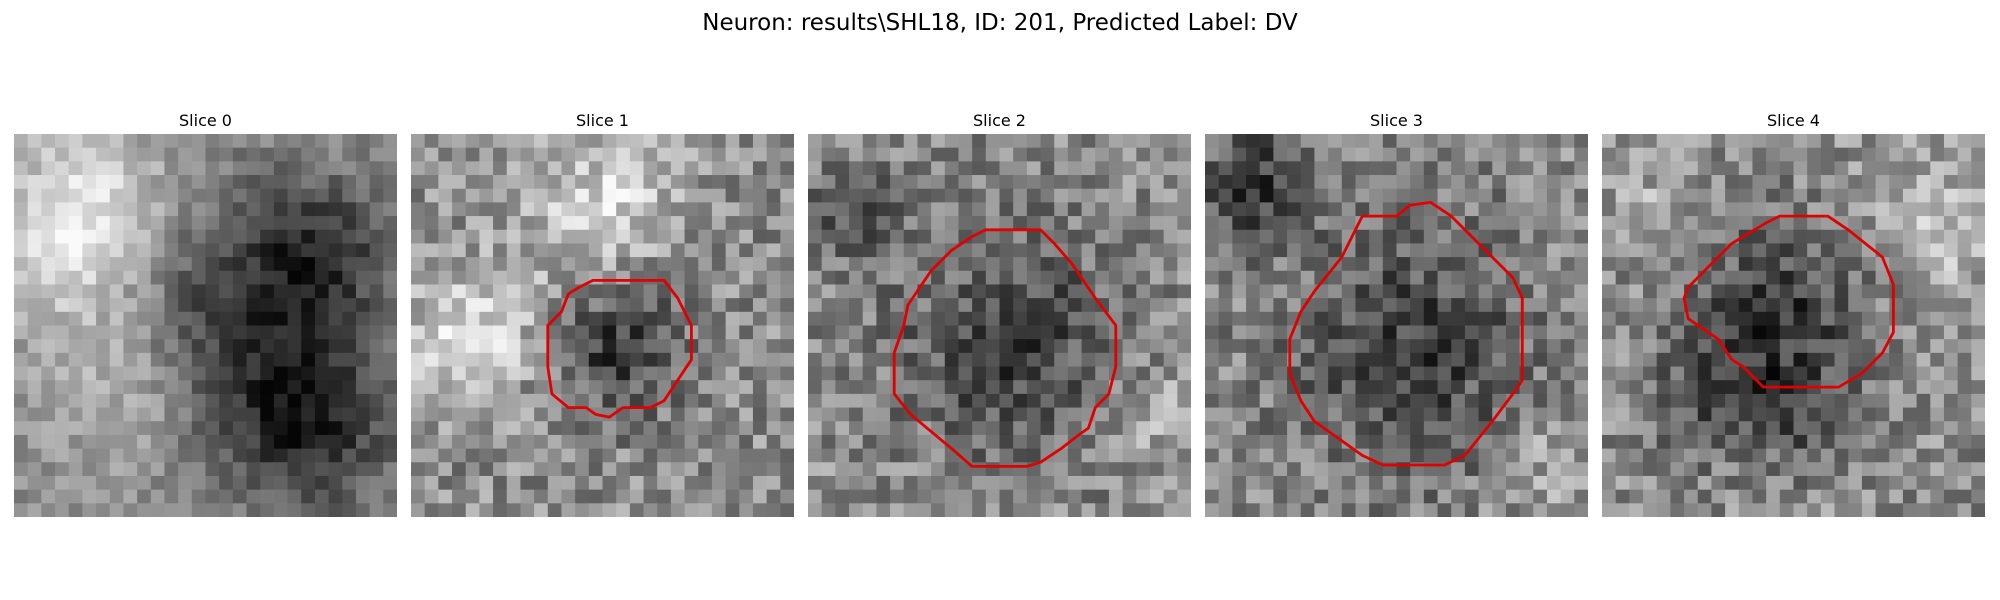 The image size is (2000, 600). I want to click on slice-panel-1: Slice 1, so click(602, 313).